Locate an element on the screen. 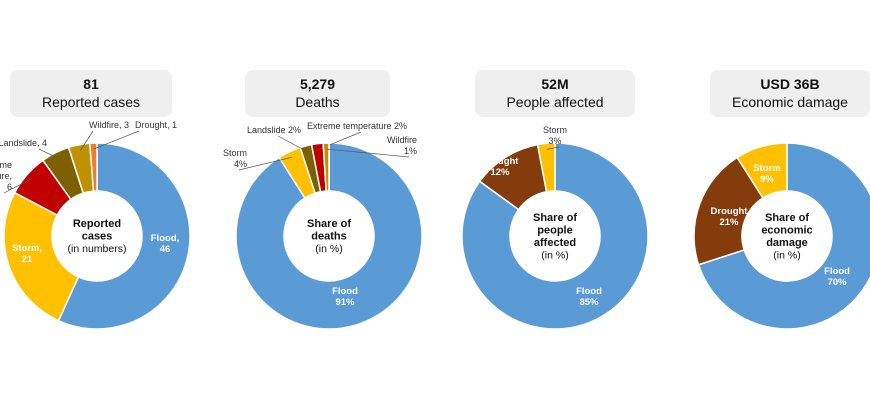 The width and height of the screenshot is (870, 400). data-label: Wildfire, 3 is located at coordinates (109, 125).